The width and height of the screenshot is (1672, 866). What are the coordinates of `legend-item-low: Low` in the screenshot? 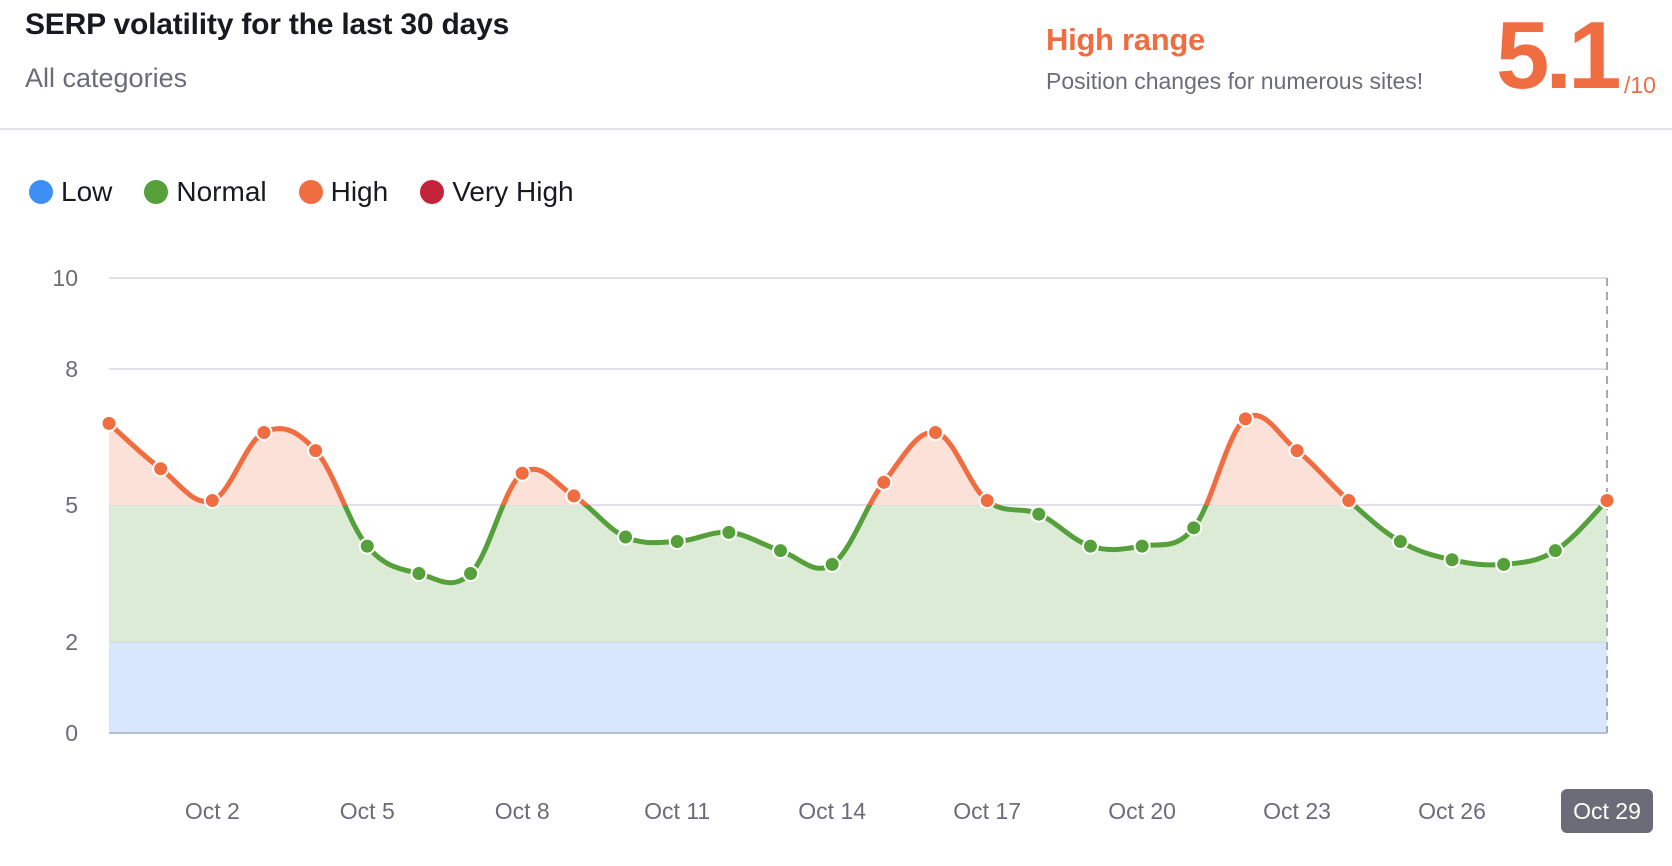 It's located at (70, 192).